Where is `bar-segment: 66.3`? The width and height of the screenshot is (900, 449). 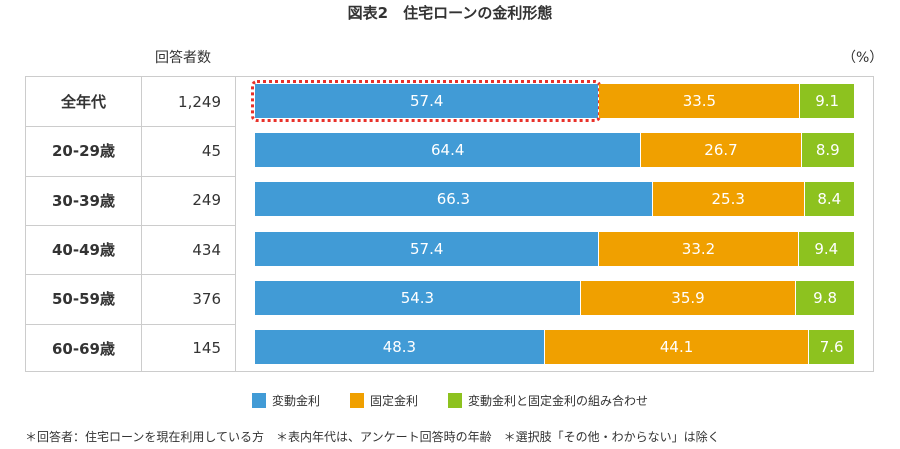 bar-segment: 66.3 is located at coordinates (454, 199).